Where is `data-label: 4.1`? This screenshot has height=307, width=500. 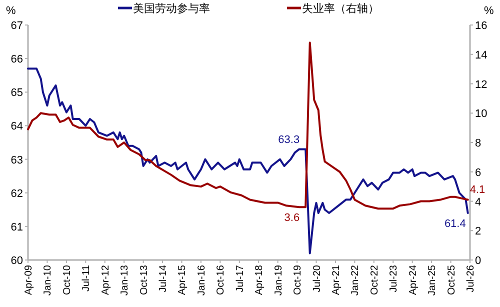 data-label: 4.1 is located at coordinates (478, 190).